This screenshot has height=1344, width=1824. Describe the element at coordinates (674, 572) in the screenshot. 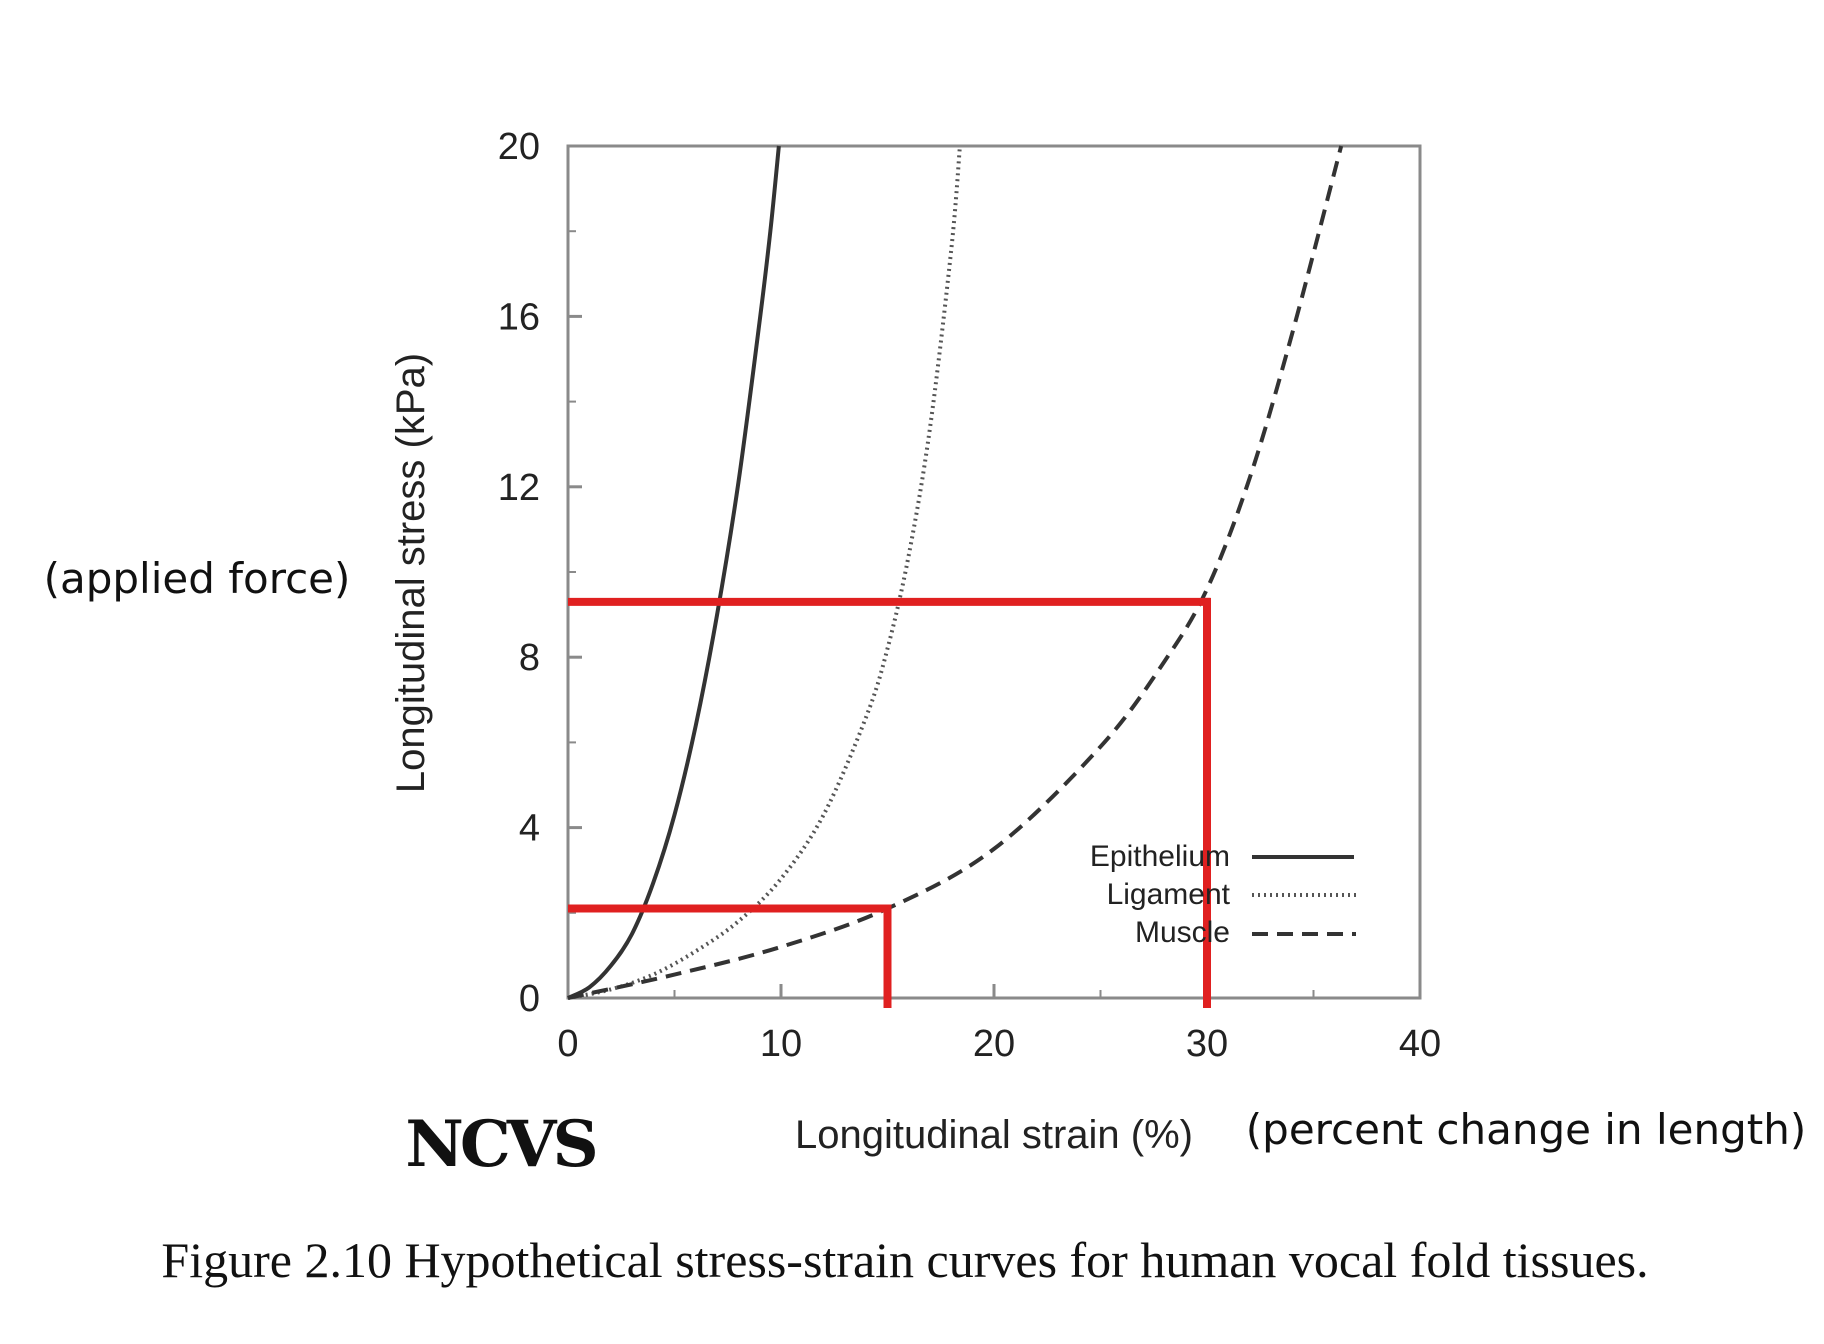

I see `series-epithelium` at that location.